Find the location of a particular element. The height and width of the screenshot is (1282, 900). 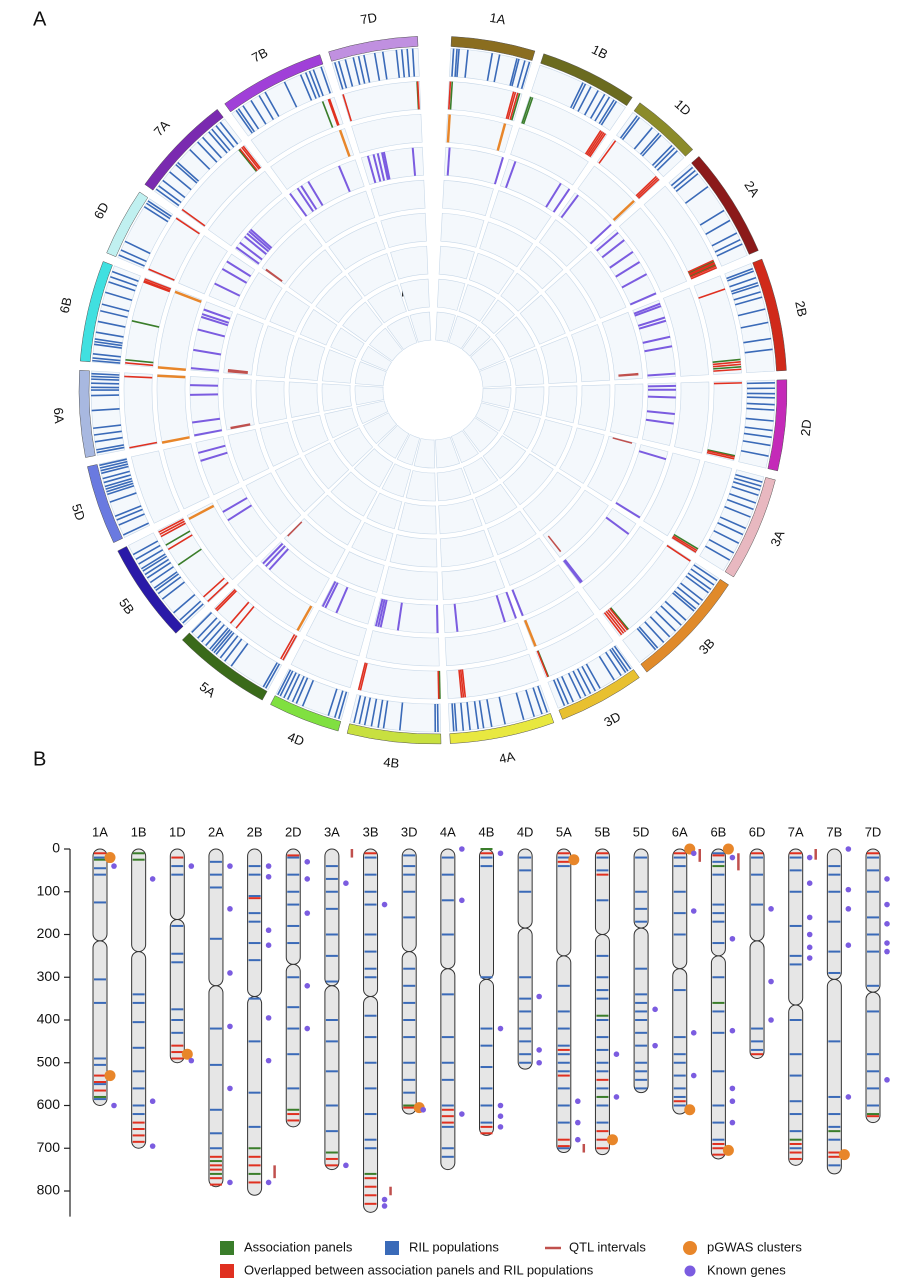

chromosome-label: 7B is located at coordinates (259, 55).